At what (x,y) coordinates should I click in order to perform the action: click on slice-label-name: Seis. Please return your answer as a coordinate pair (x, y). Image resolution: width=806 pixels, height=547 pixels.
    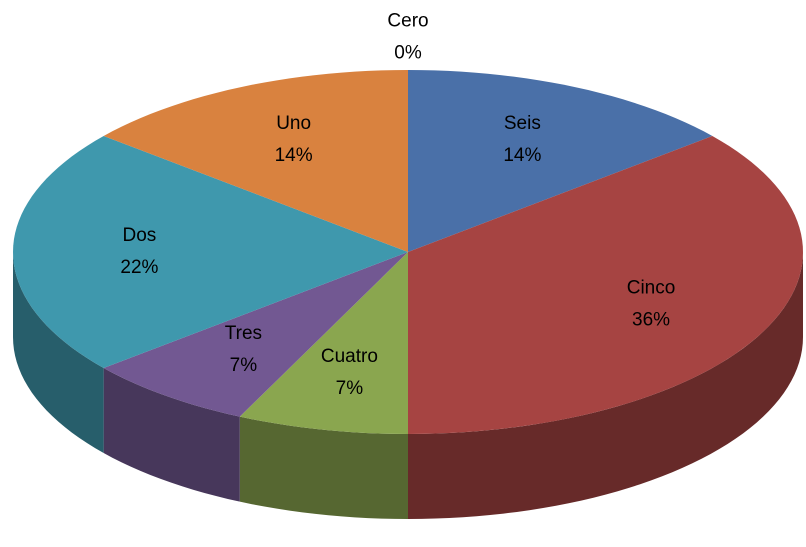
    Looking at the image, I should click on (522, 123).